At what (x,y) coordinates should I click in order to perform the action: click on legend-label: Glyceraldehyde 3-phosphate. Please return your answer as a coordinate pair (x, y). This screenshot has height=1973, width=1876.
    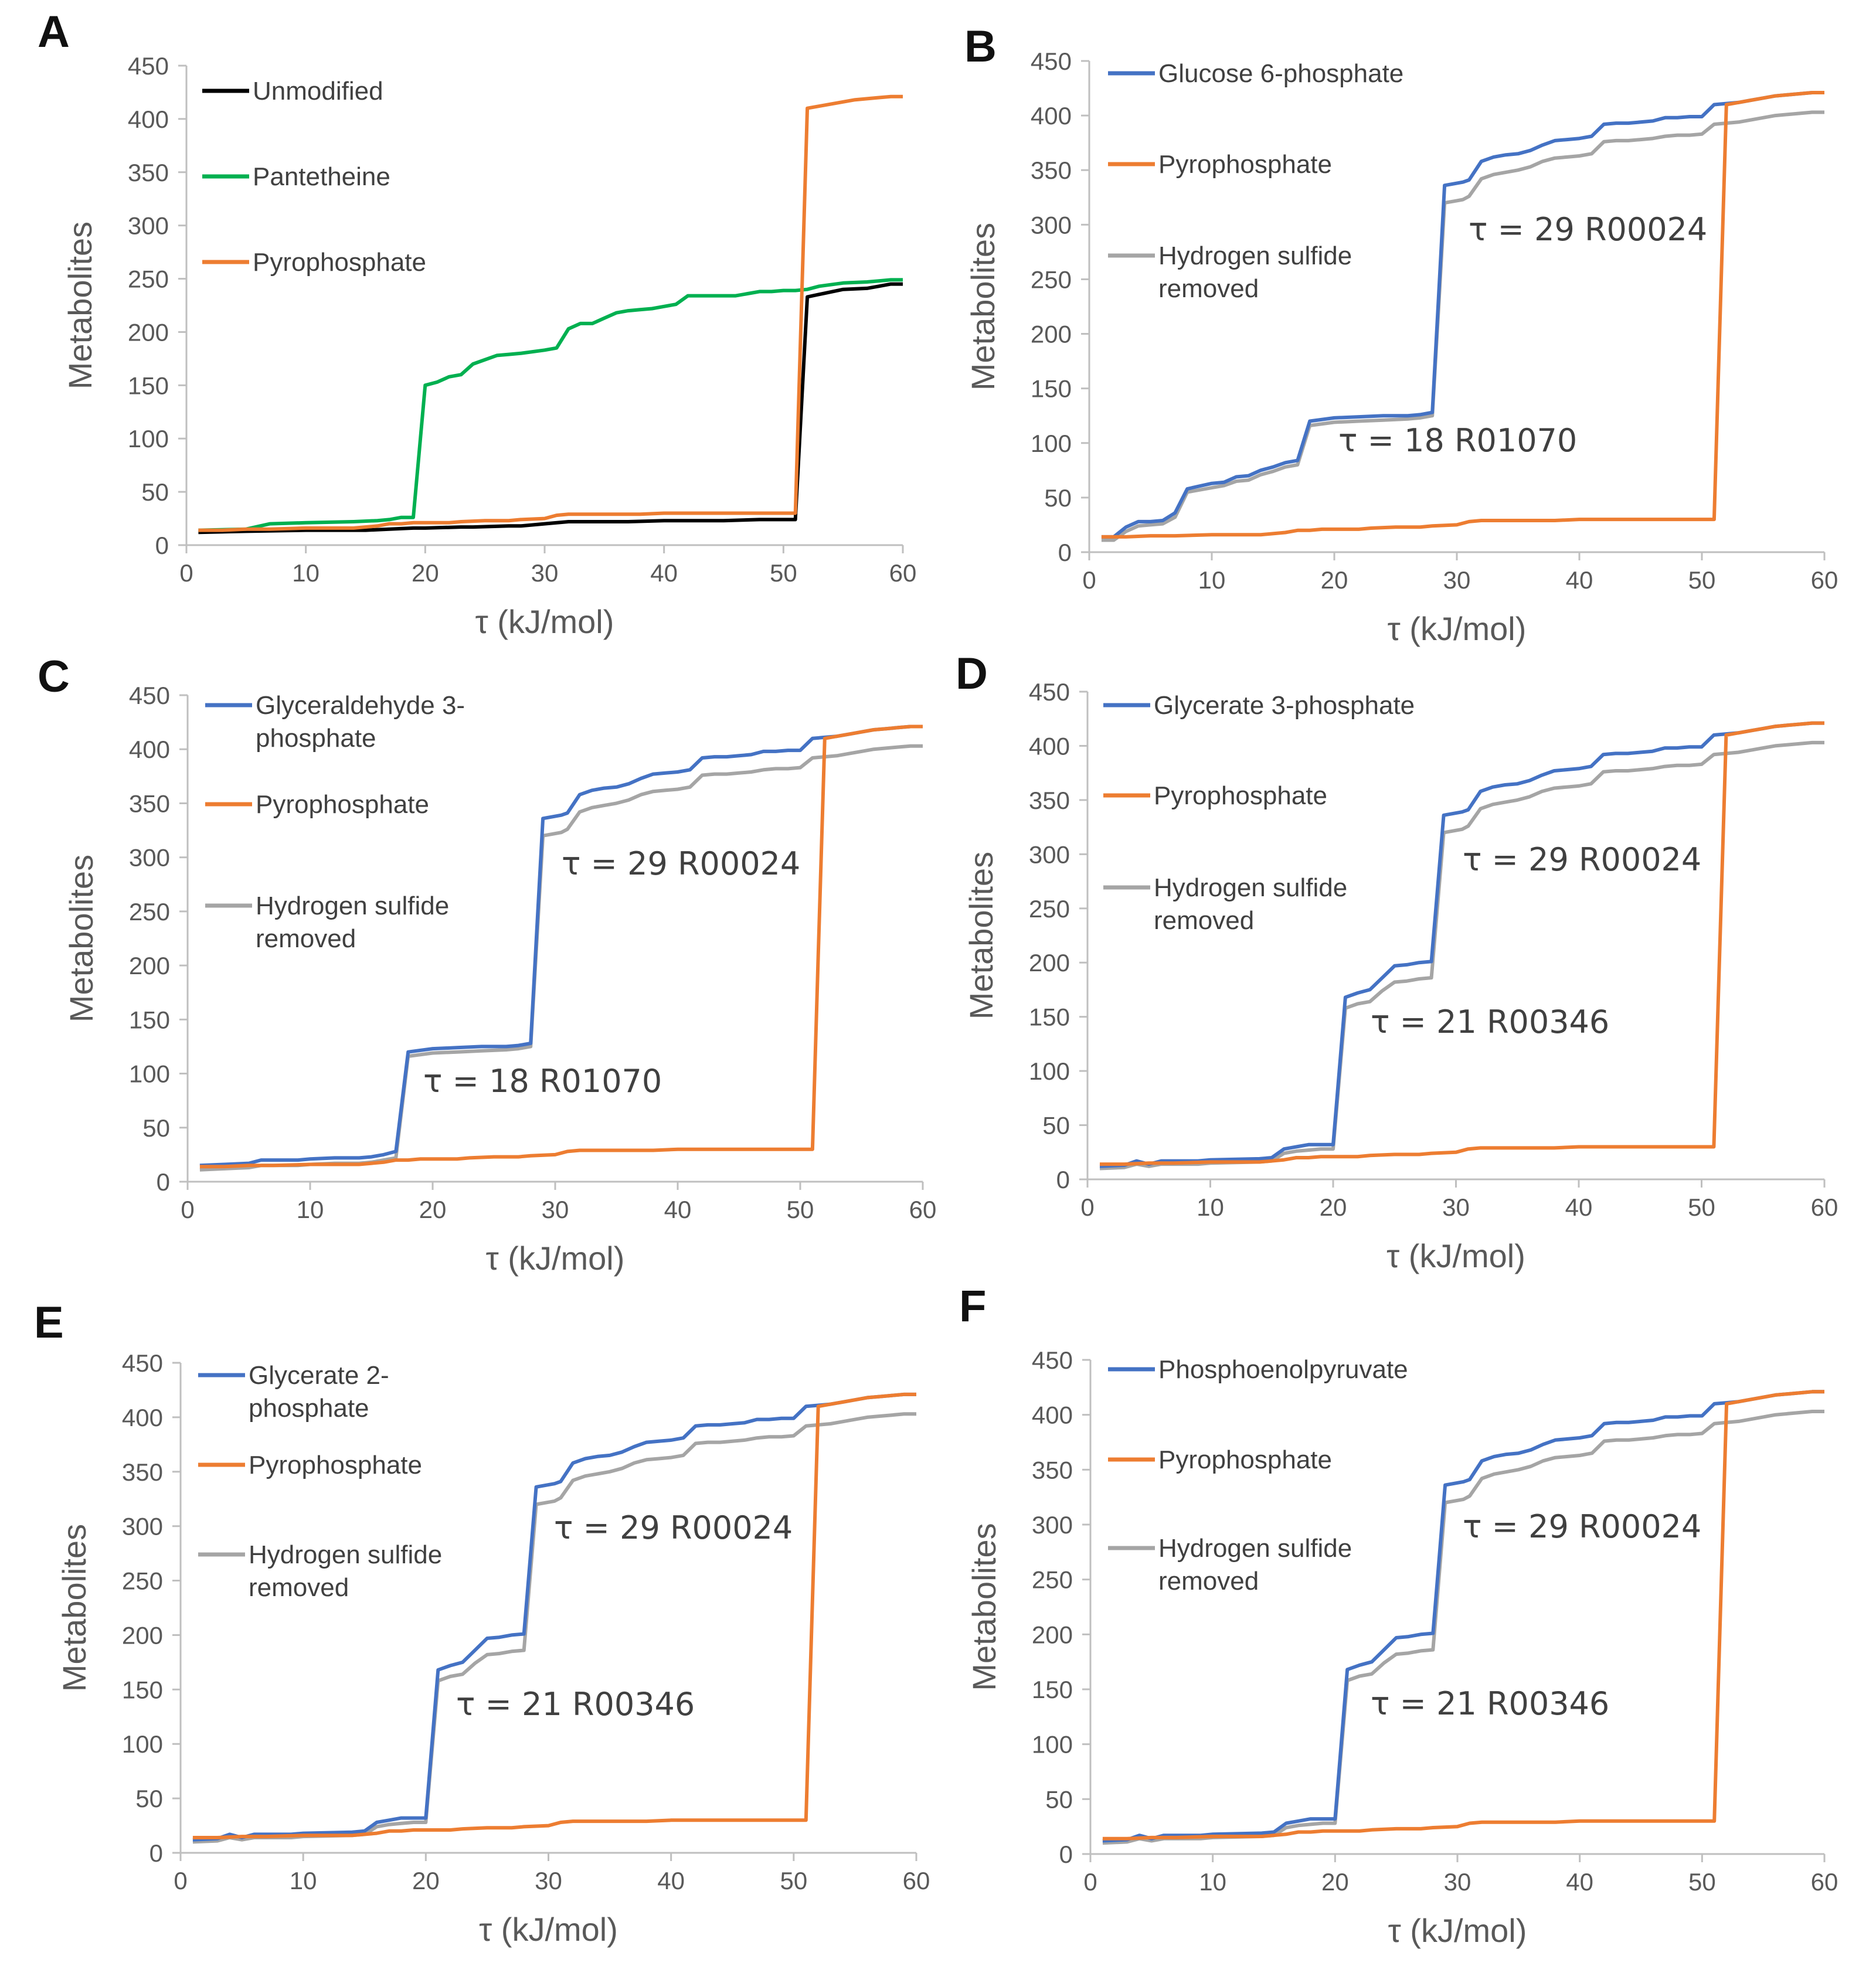
    Looking at the image, I should click on (360, 722).